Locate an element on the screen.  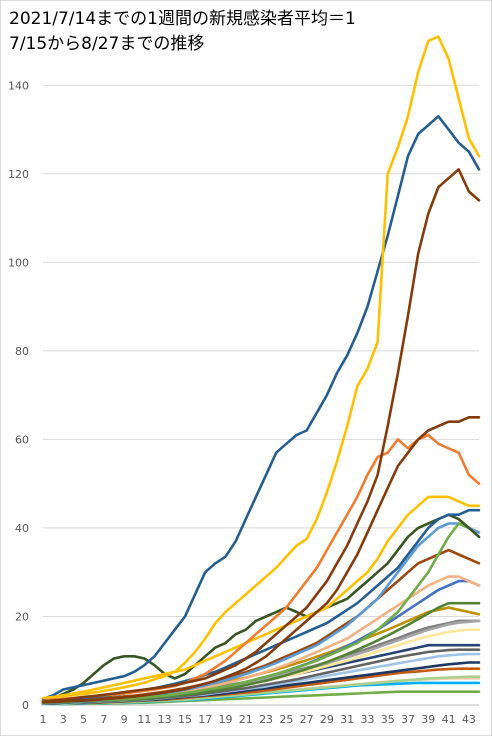
x-tick-label: 17 is located at coordinates (205, 719).